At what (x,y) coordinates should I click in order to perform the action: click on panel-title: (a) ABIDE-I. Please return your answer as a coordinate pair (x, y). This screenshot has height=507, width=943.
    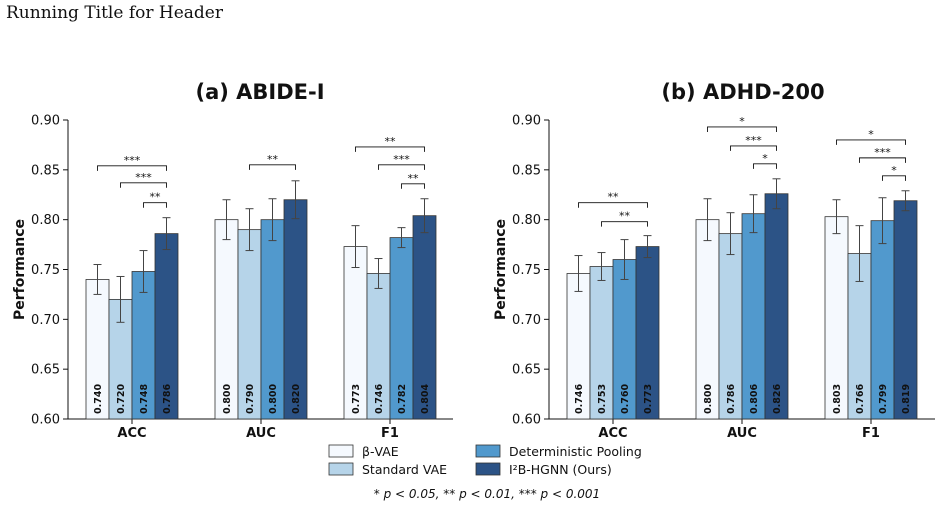
    Looking at the image, I should click on (259, 92).